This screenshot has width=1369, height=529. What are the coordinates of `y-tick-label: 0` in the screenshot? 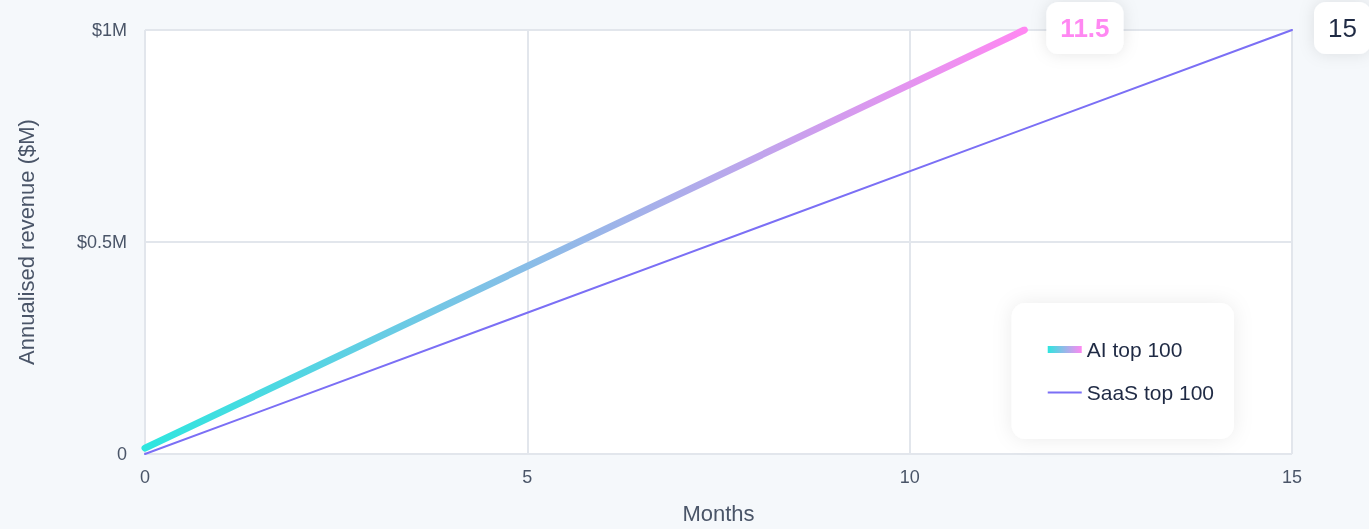 It's located at (121, 454).